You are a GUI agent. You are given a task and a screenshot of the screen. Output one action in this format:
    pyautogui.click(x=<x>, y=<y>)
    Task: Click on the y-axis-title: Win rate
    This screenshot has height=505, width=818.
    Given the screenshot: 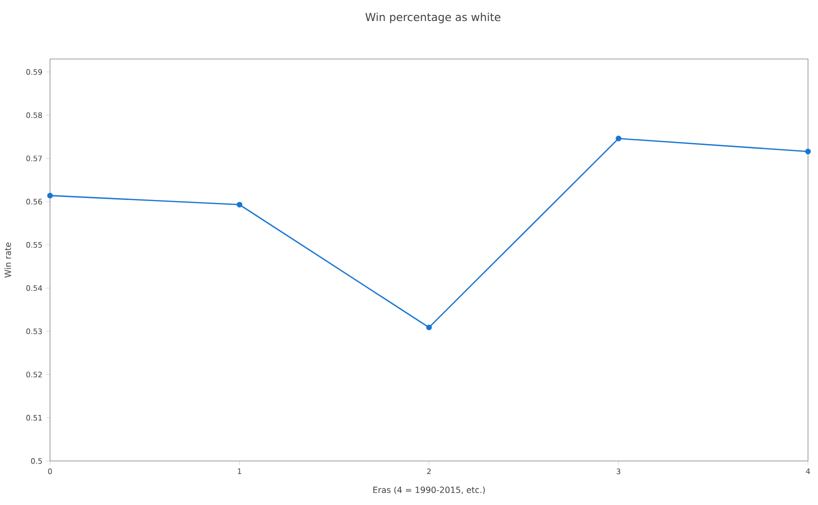 What is the action you would take?
    pyautogui.click(x=8, y=260)
    